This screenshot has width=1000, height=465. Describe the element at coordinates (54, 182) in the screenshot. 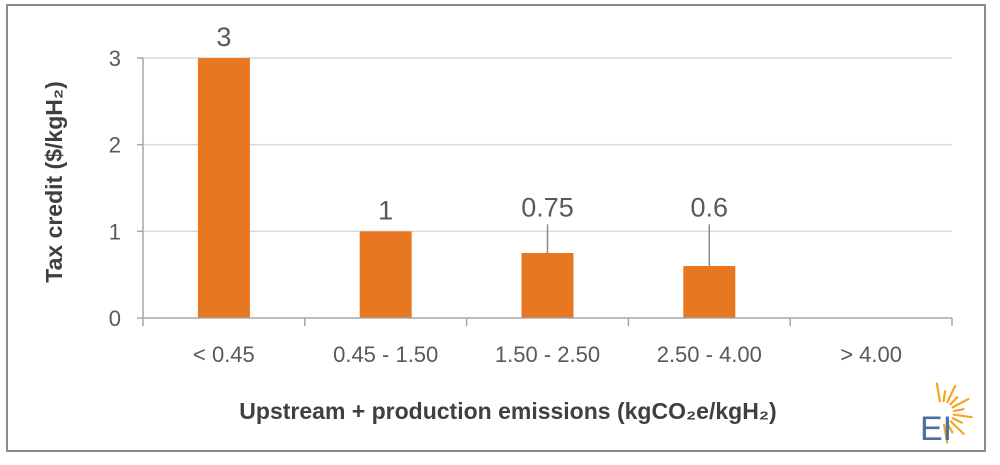

I see `y-axis-title: Tax credit ($/kgH₂)` at that location.